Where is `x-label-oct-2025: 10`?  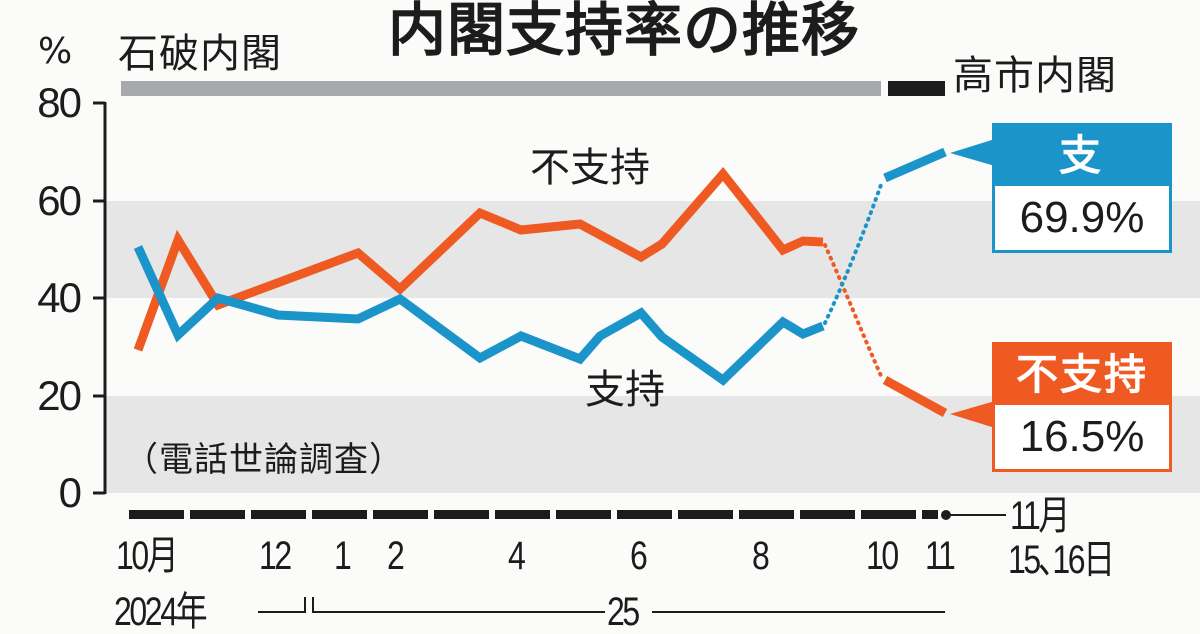 x-label-oct-2025: 10 is located at coordinates (882, 556).